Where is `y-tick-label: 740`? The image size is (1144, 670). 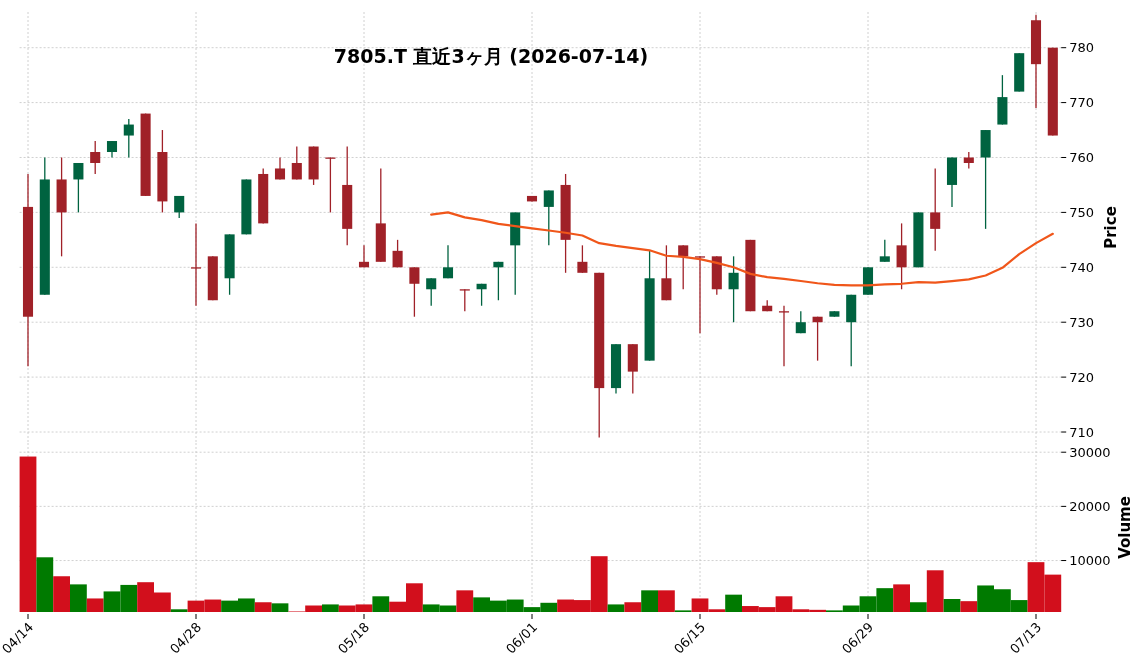 y-tick-label: 740 is located at coordinates (1082, 267).